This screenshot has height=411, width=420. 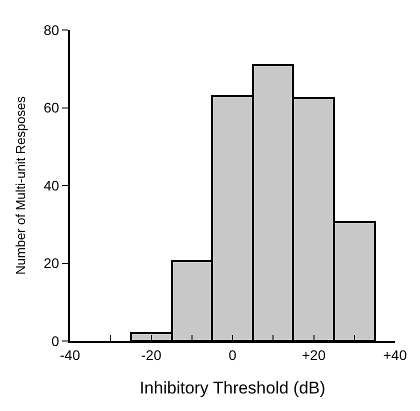 I want to click on y-tick-label: 40, so click(x=52, y=185).